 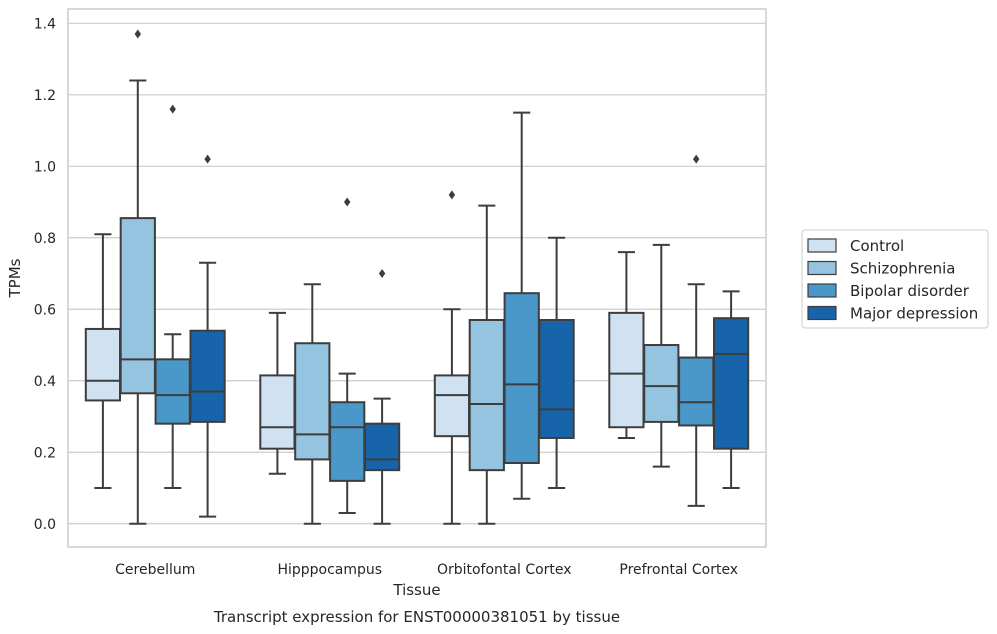 What do you see at coordinates (678, 570) in the screenshot?
I see `x-tick-label: Prefrontal Cortex` at bounding box center [678, 570].